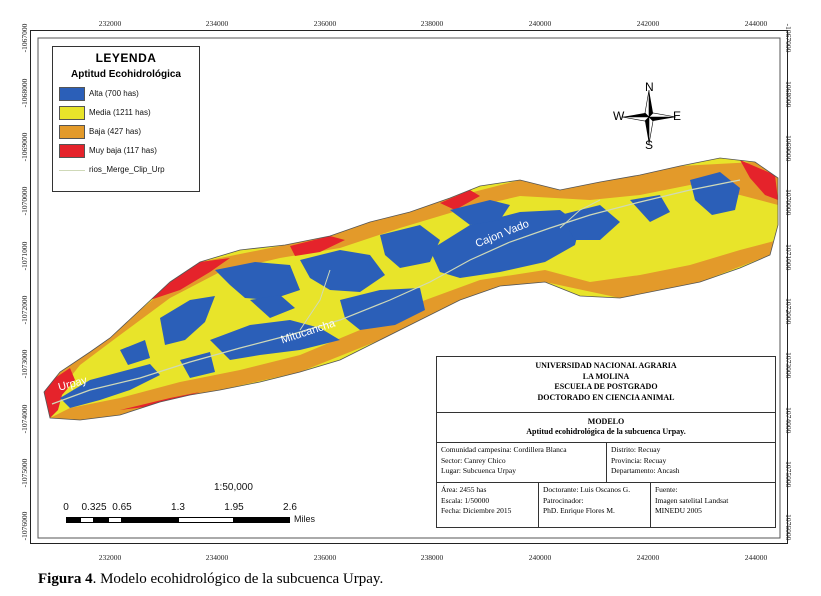 The image size is (821, 596). I want to click on legend-label: Baja (427 has), so click(115, 131).